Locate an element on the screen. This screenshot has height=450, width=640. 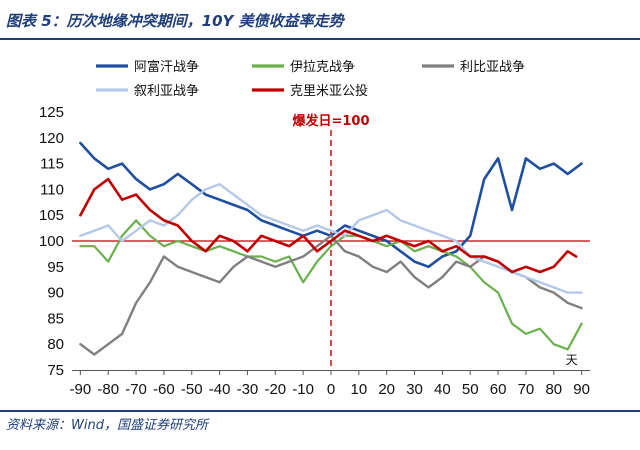
x-tick-label: 30 is located at coordinates (414, 389).